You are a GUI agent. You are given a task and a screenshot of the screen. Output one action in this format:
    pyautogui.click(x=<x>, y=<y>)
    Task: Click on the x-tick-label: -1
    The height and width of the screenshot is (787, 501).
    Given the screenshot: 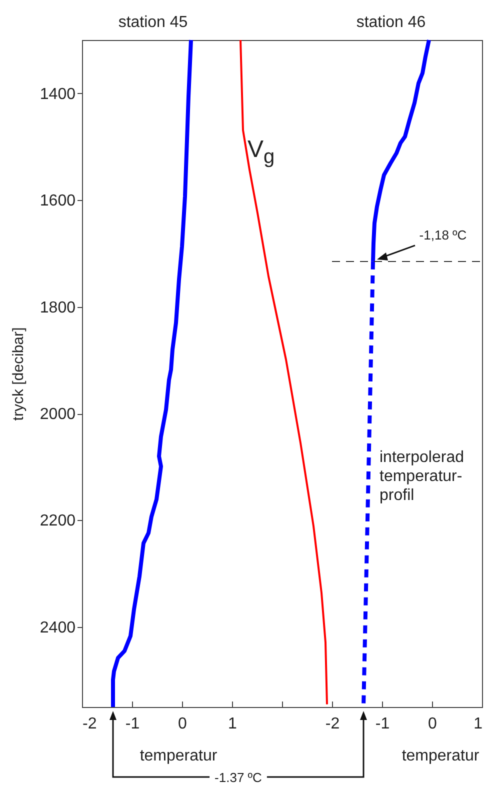 What is the action you would take?
    pyautogui.click(x=132, y=724)
    